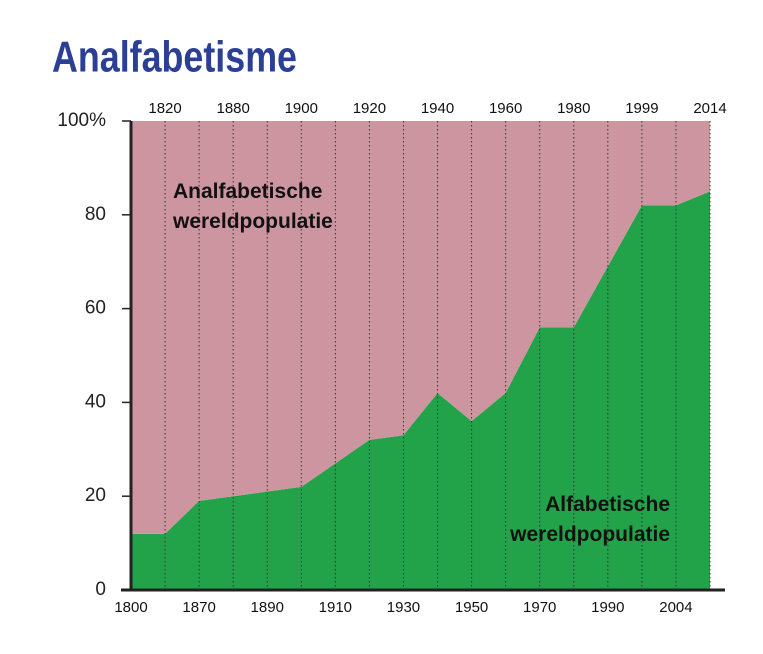 The height and width of the screenshot is (654, 763). Describe the element at coordinates (95, 401) in the screenshot. I see `y-tick-label: 40` at that location.